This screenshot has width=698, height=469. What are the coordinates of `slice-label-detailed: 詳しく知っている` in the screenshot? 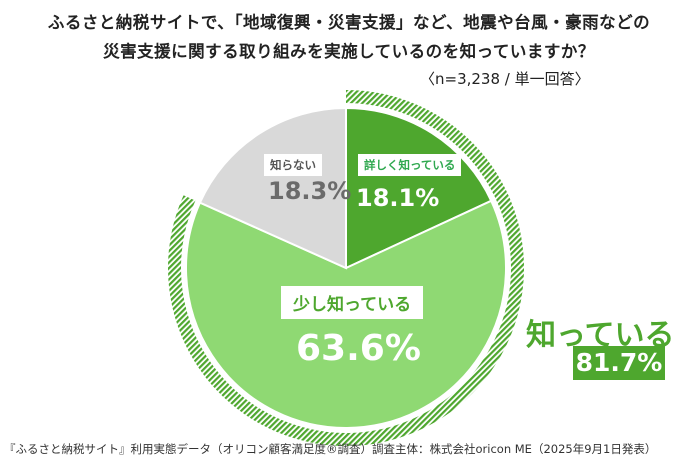 It's located at (410, 165).